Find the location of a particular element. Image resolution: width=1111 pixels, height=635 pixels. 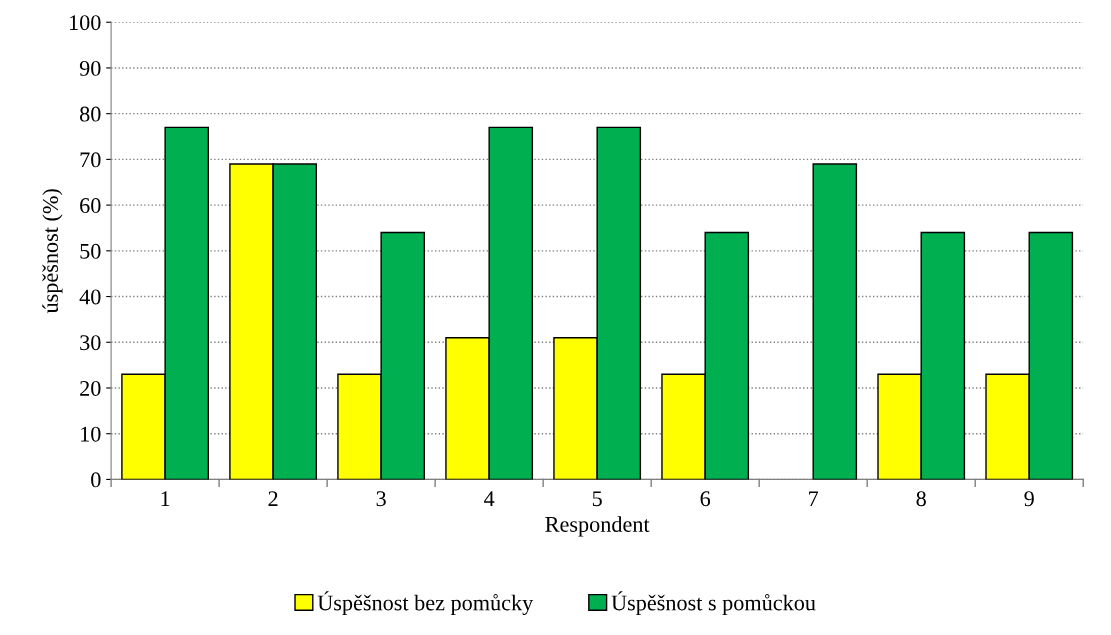

x-tick-label: 9 is located at coordinates (1029, 499).